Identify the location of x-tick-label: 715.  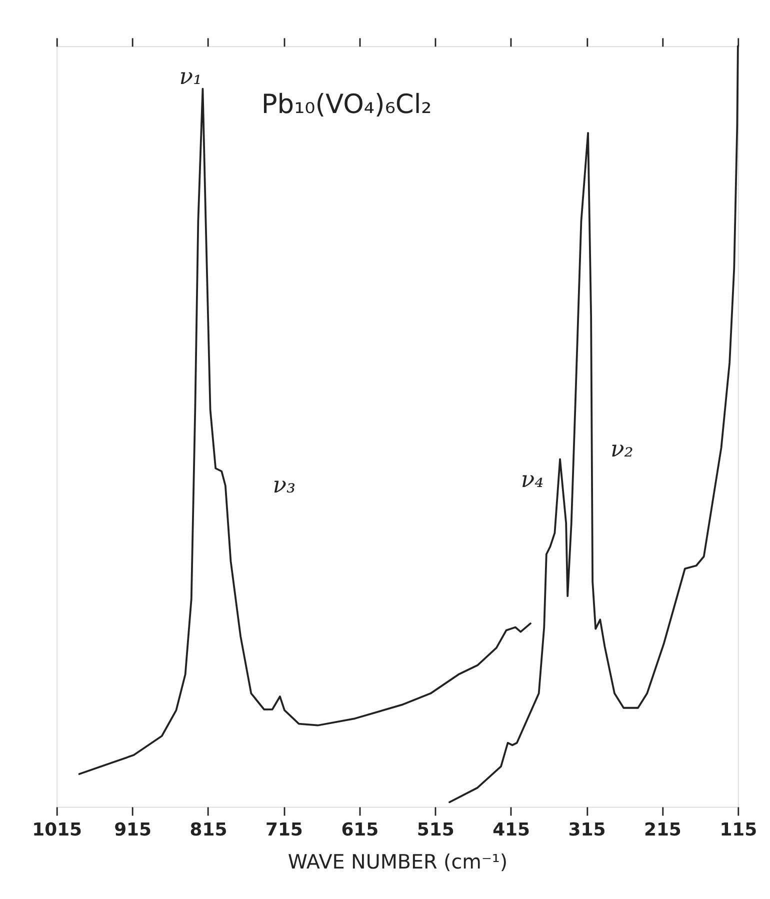
(284, 830).